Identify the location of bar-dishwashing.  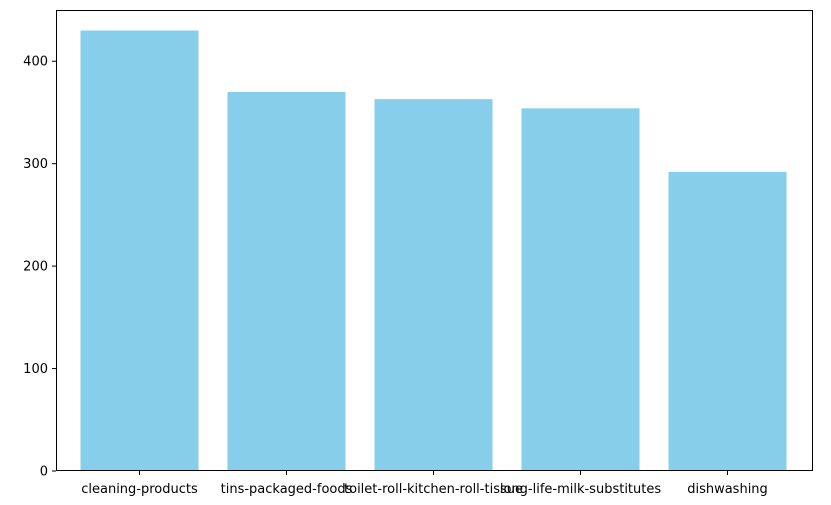
(727, 321).